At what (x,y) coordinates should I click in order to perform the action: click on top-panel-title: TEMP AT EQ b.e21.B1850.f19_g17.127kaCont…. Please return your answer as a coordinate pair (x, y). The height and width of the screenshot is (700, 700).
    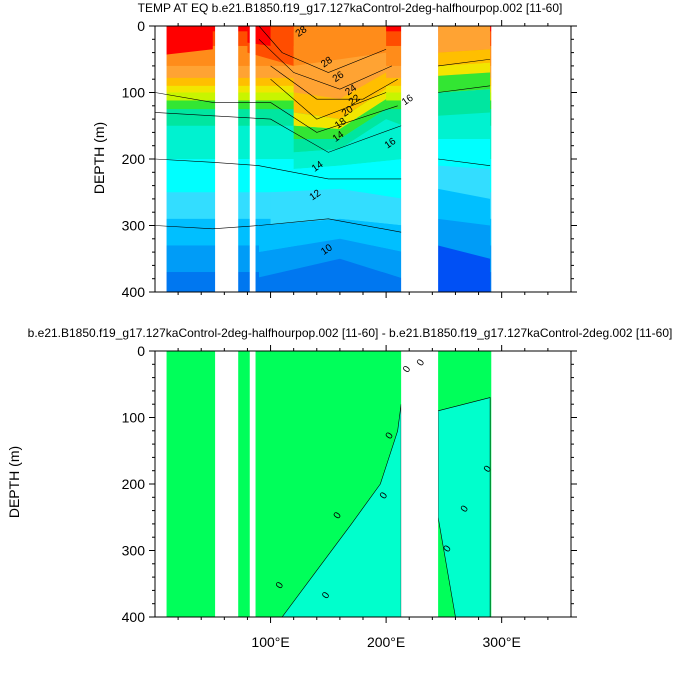
    Looking at the image, I should click on (350, 8).